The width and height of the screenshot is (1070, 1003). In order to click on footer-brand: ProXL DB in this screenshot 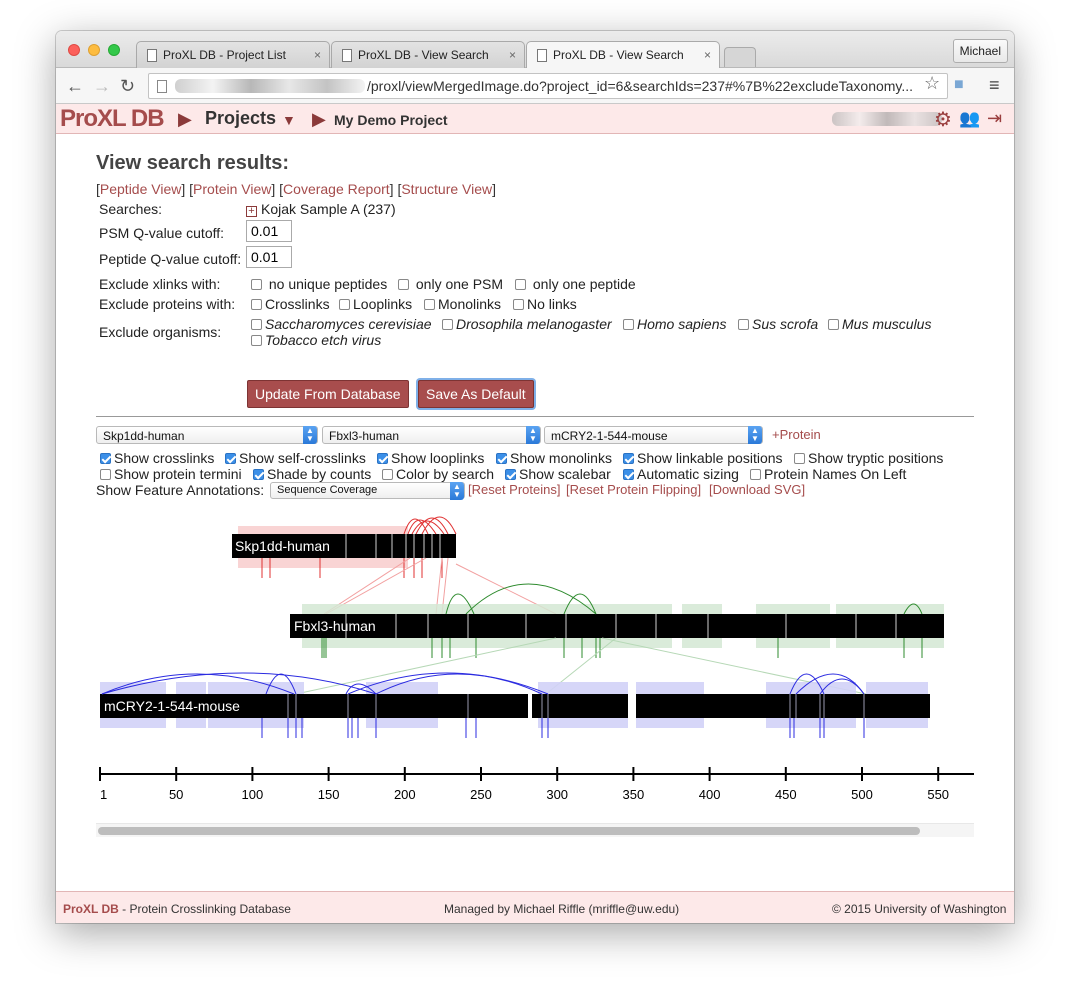, I will do `click(91, 909)`.